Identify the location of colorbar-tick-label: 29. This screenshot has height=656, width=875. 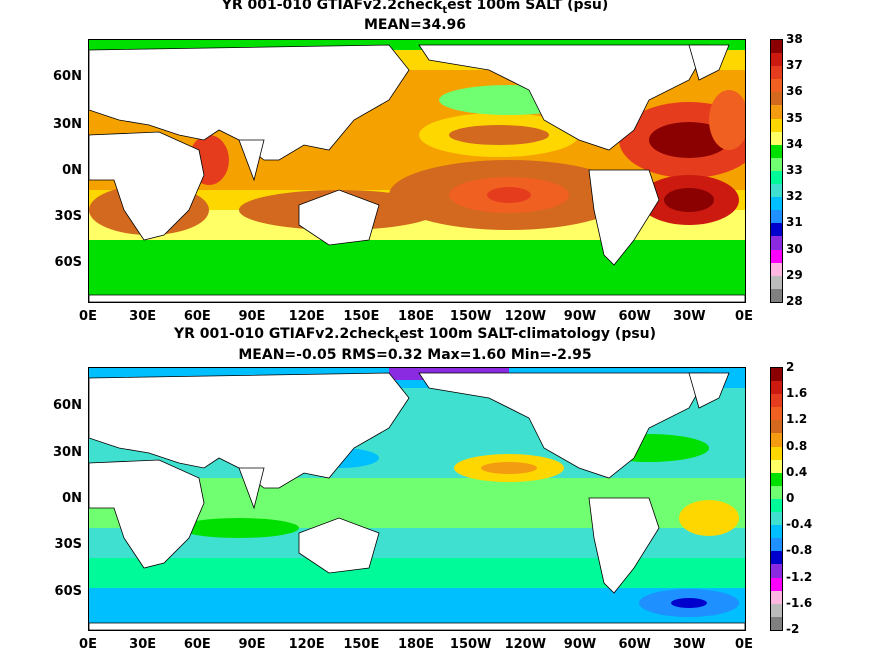
(794, 274).